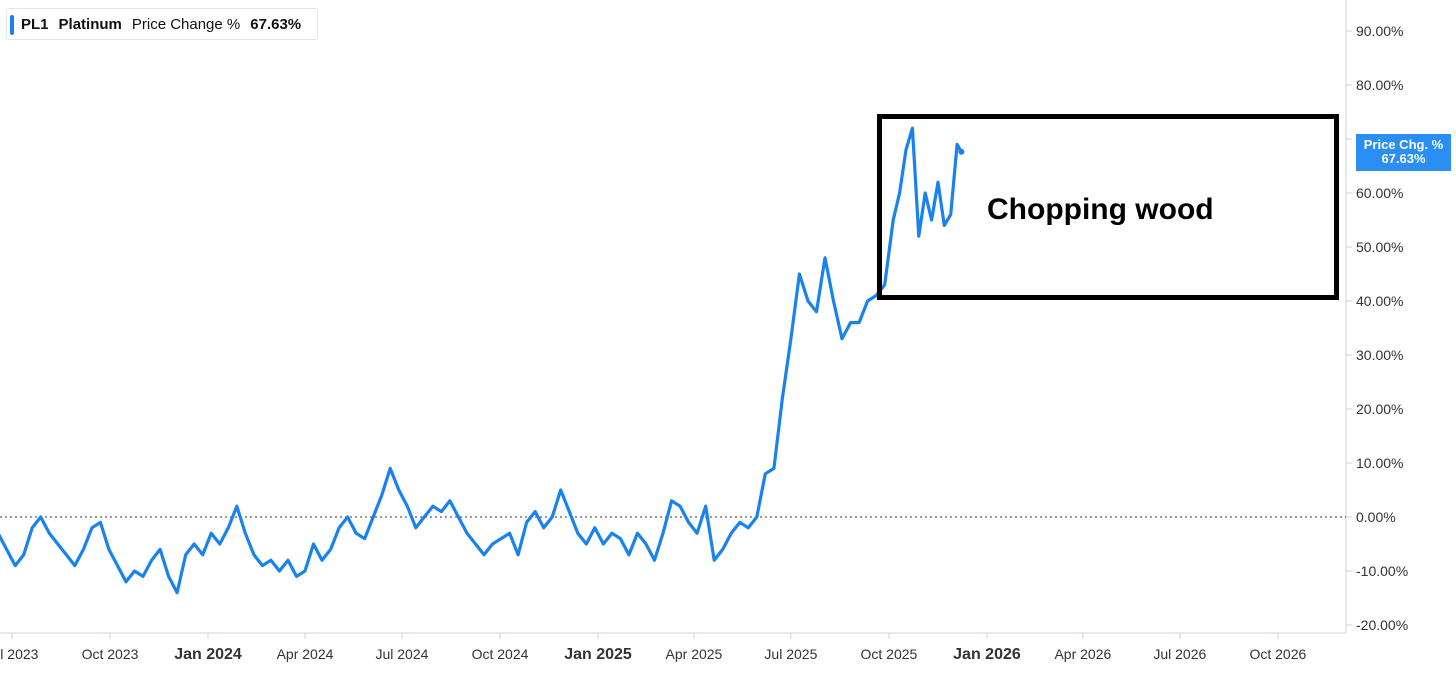  Describe the element at coordinates (90, 24) in the screenshot. I see `legend-series-name: Platinum` at that location.